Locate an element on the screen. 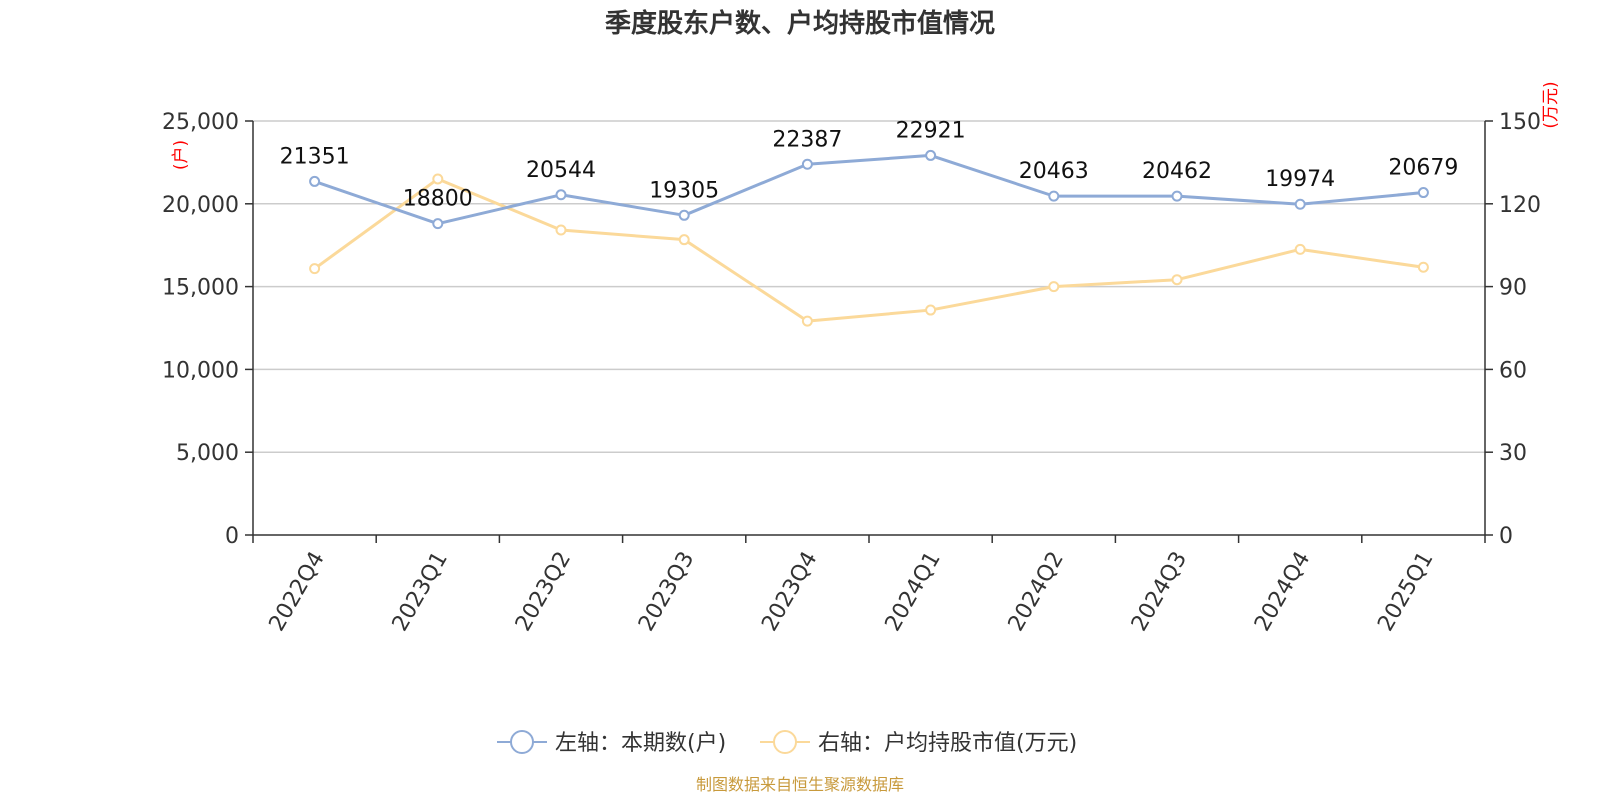  right-tick-label: 0 is located at coordinates (1506, 536).